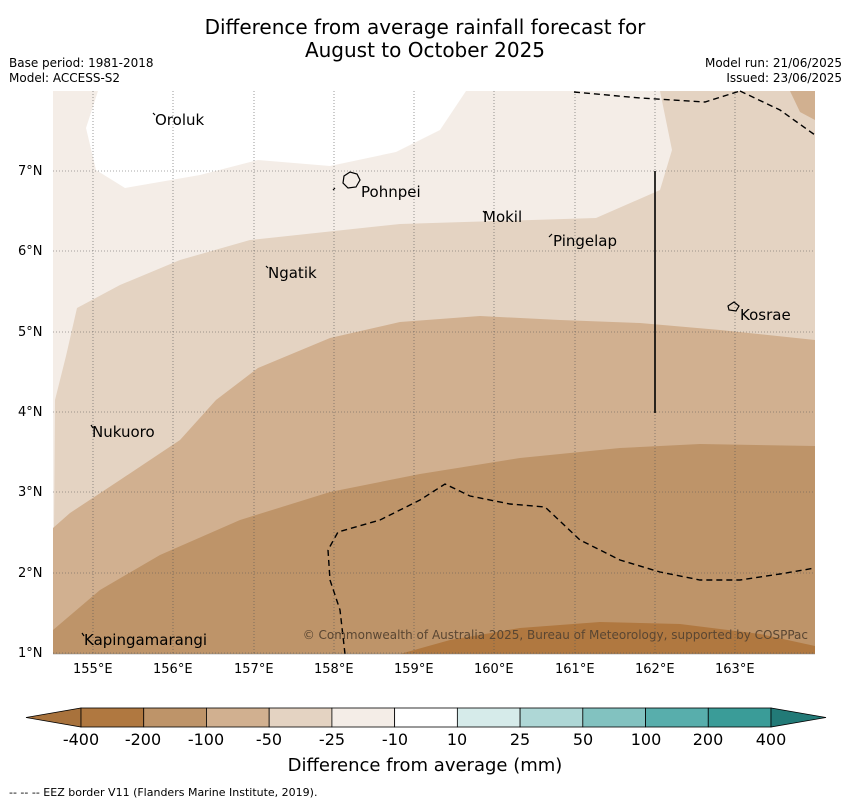 The height and width of the screenshot is (804, 850). I want to click on colorbar-tick-label: -10, so click(395, 739).